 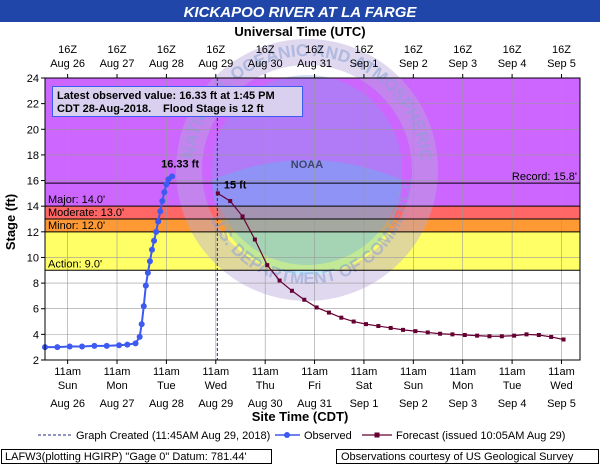 I want to click on latest-observed-line2: CDT 28-Aug-2018., so click(x=104, y=109).